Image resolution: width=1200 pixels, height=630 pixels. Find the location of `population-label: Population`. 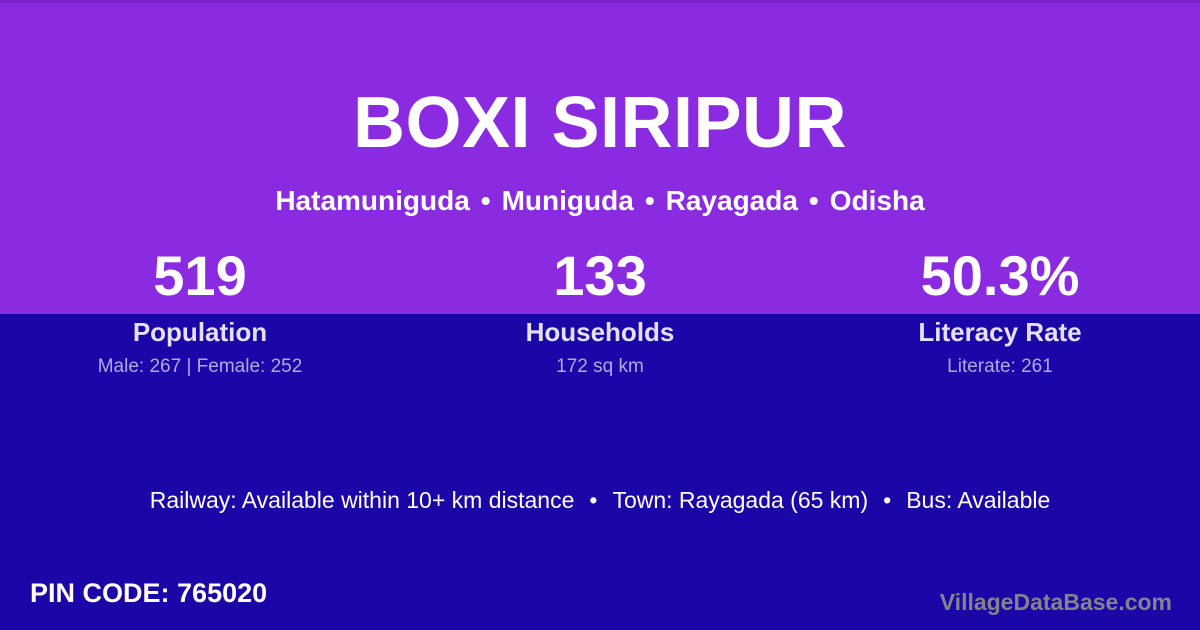

population-label: Population is located at coordinates (200, 332).